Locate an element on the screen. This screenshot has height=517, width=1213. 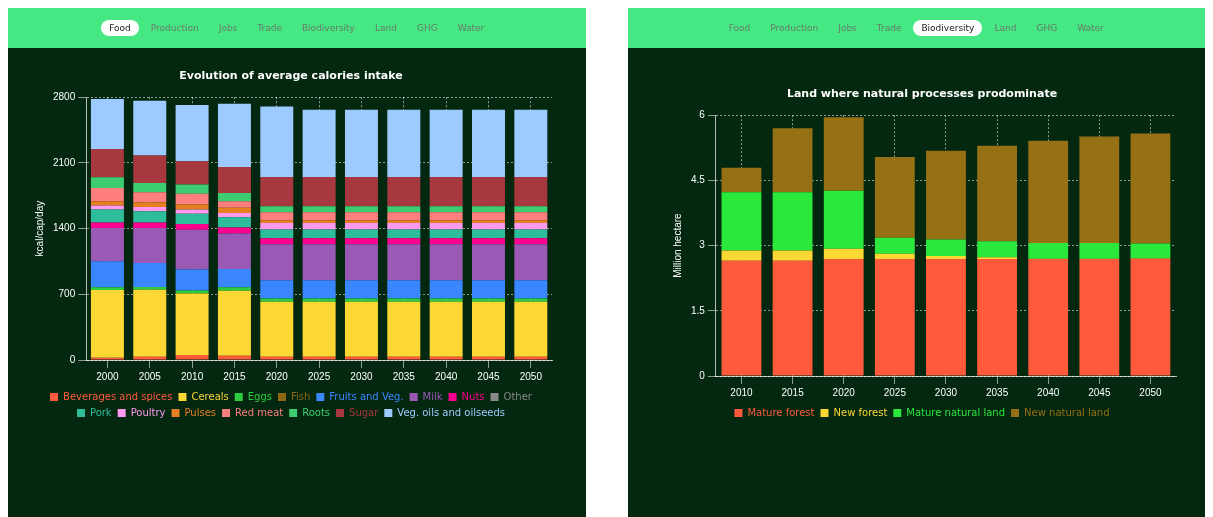
x-tick-label: 2000 is located at coordinates (107, 376).